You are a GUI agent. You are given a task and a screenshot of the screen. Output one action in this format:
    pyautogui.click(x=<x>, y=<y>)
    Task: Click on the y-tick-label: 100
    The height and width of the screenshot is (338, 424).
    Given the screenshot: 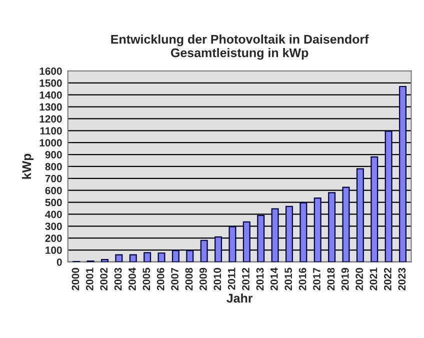 What is the action you would take?
    pyautogui.click(x=54, y=250)
    